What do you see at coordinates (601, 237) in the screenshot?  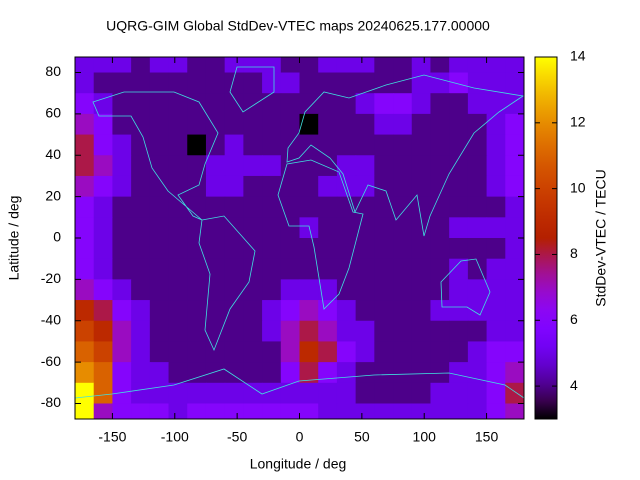 I see `colorbar-label: StdDev-VTEC / TECU` at bounding box center [601, 237].